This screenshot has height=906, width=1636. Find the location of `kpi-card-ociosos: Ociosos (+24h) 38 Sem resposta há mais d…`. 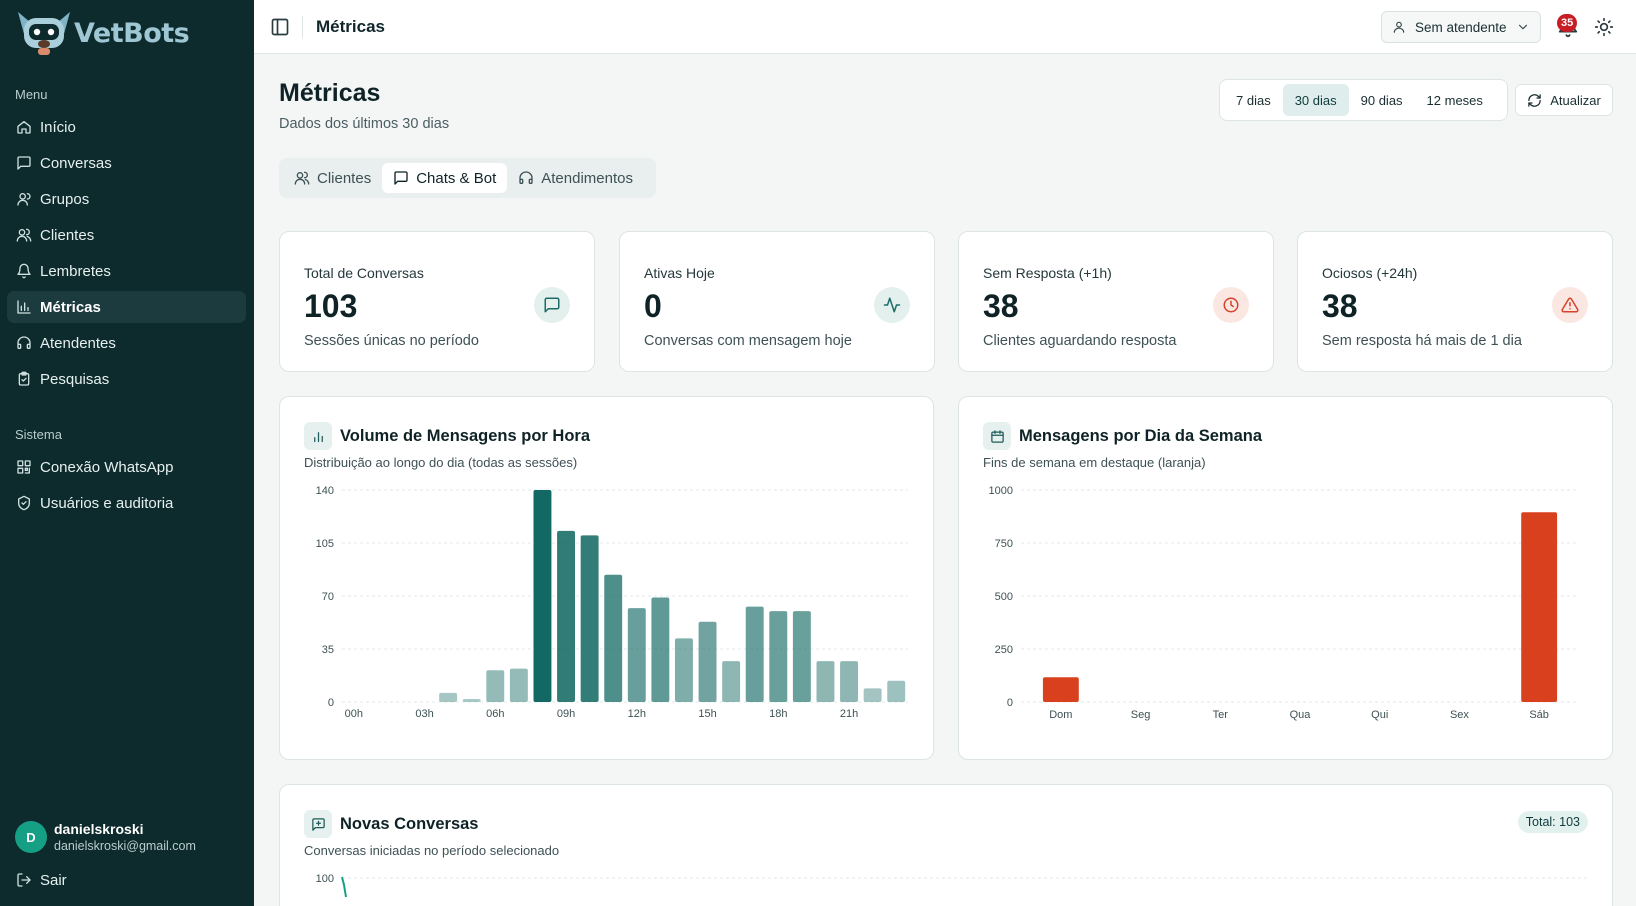

kpi-card-ociosos: Ociosos (+24h) 38 Sem resposta há mais d… is located at coordinates (1455, 301).